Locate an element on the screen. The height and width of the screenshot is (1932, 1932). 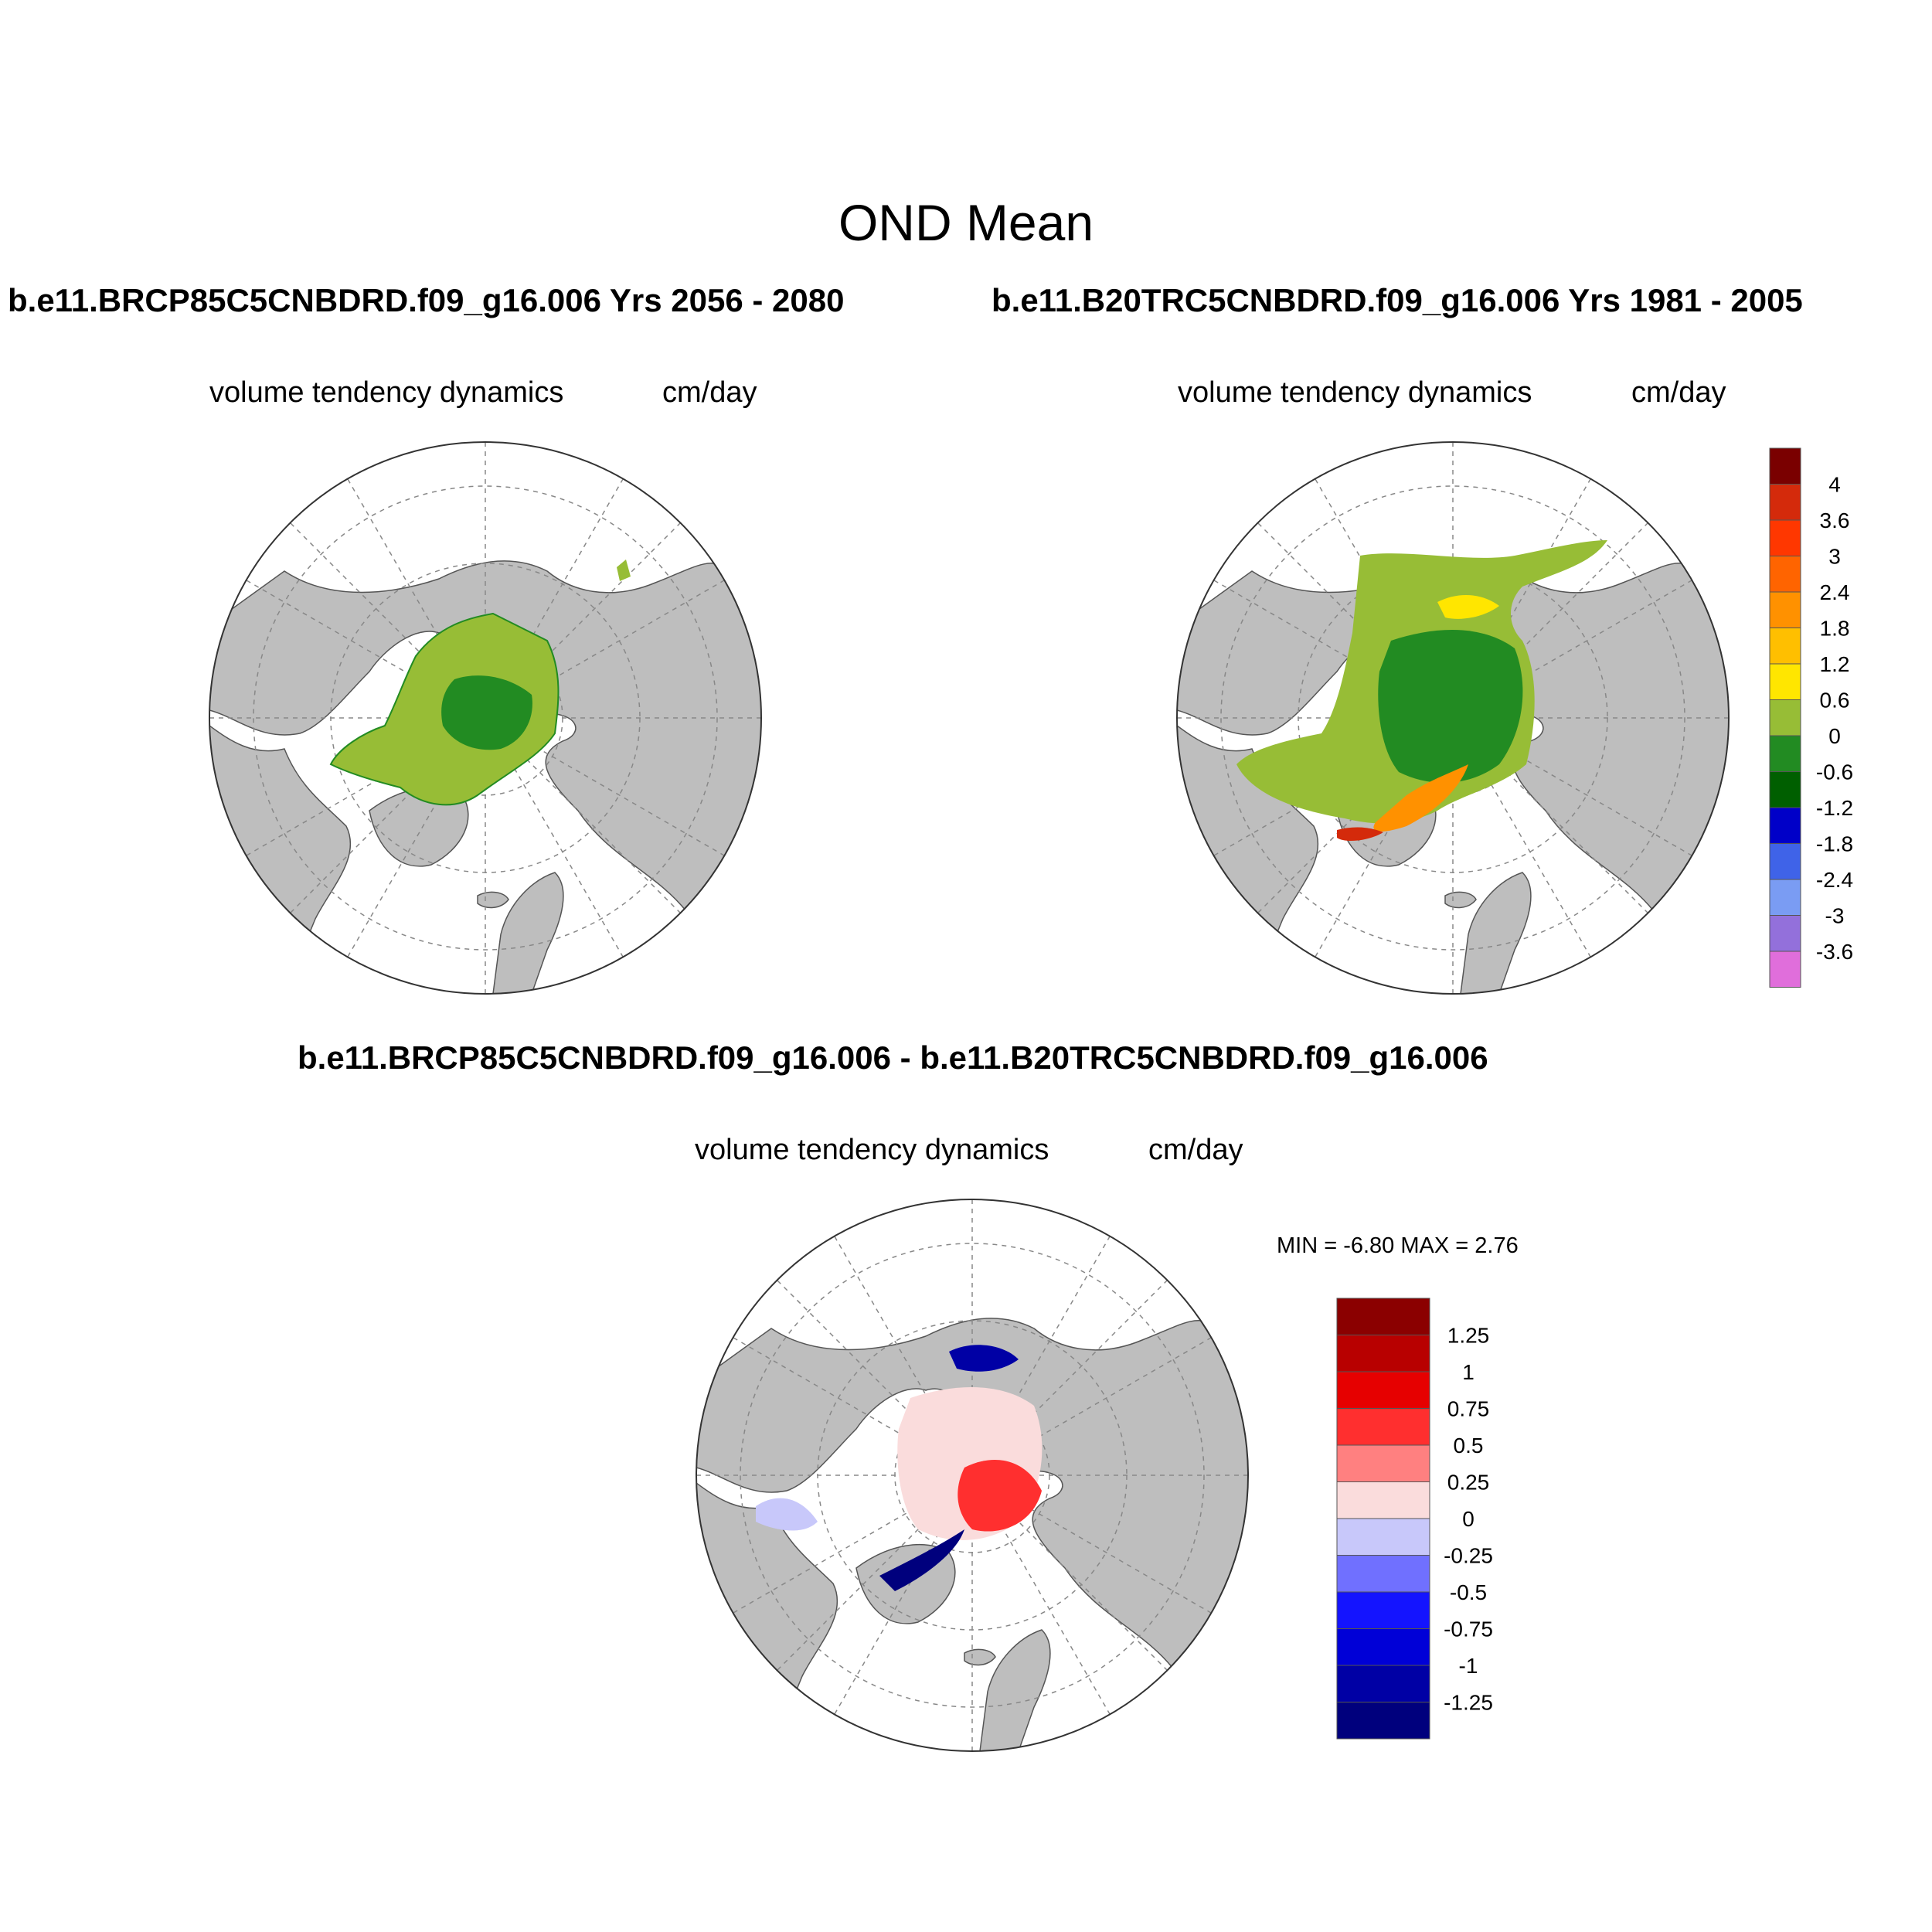
legend-tick-label: 1.8 is located at coordinates (1835, 629).